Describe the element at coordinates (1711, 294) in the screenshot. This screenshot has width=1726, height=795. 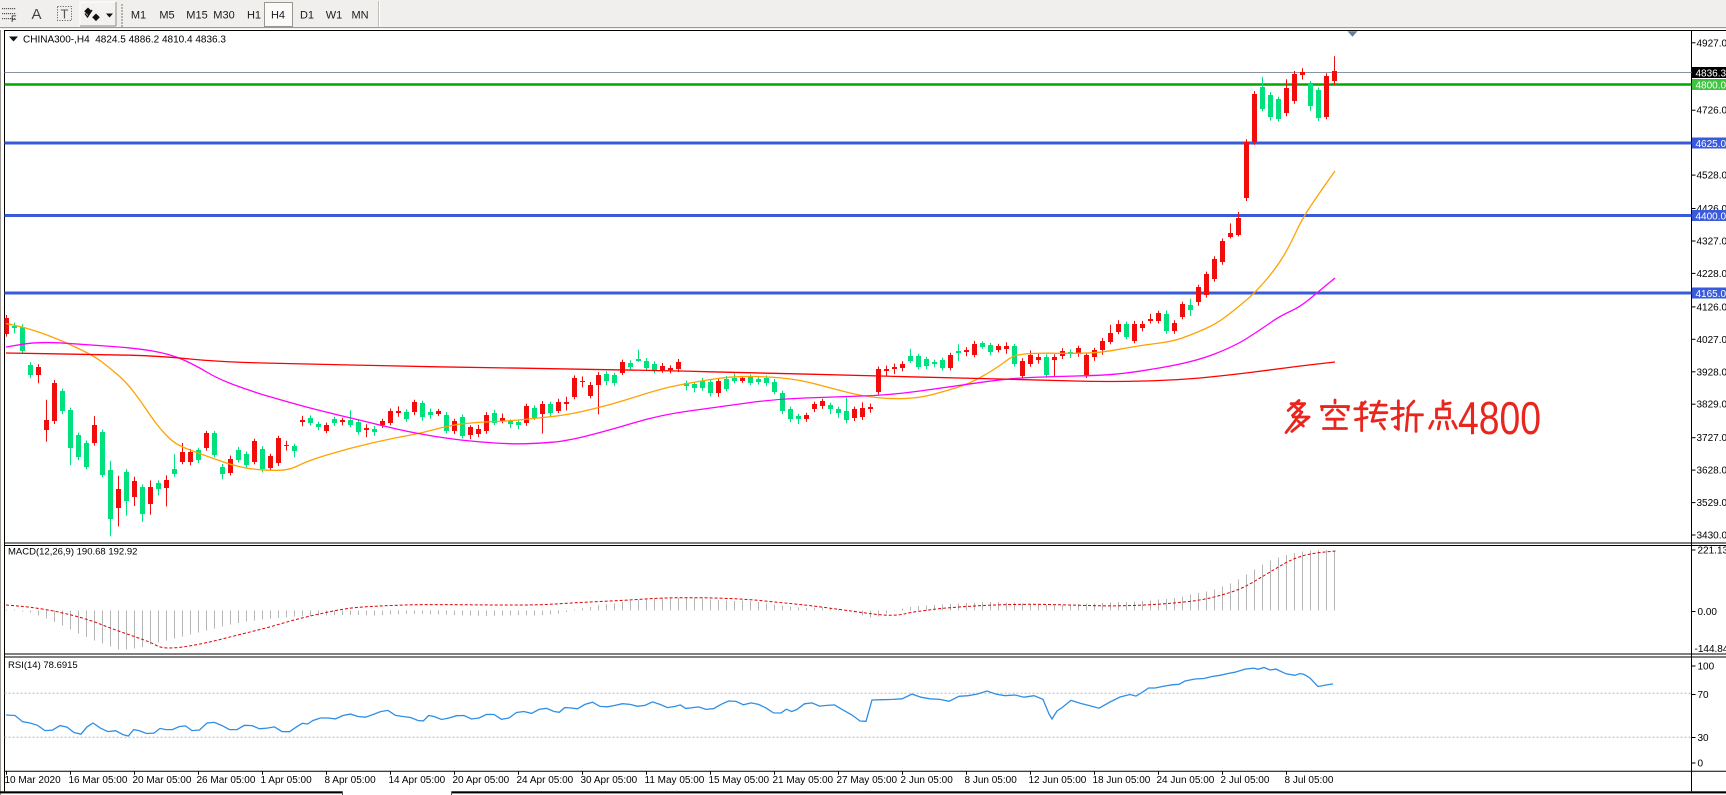
I see `svg-text: 4165.0` at that location.